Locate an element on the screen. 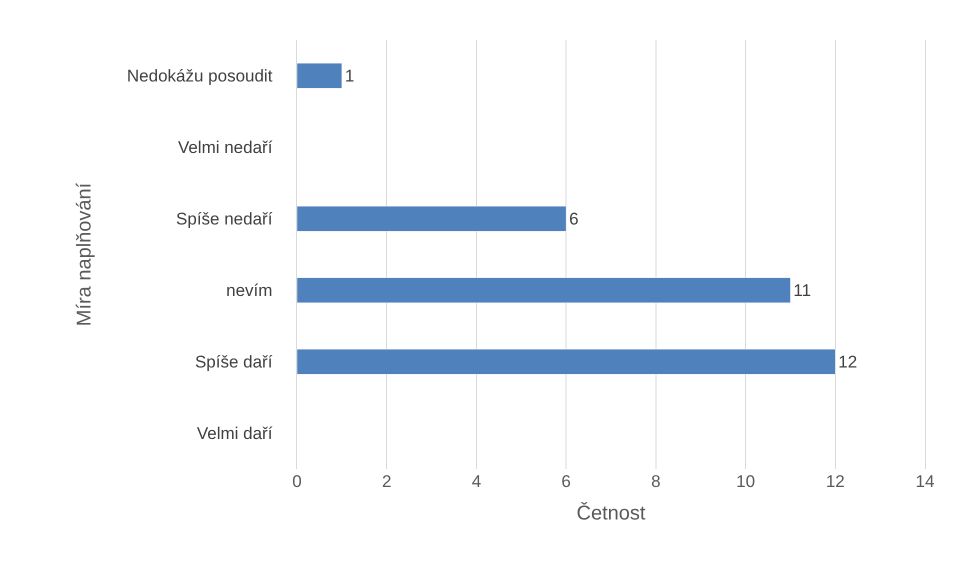 This screenshot has height=579, width=955. y-tick-label: Spíše nedaří is located at coordinates (224, 219).